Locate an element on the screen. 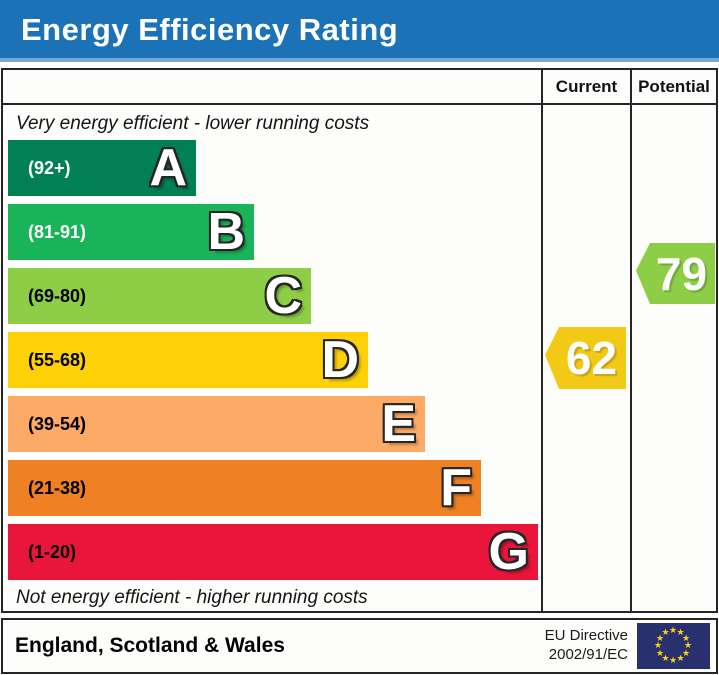 The width and height of the screenshot is (719, 675). band-range-label: (69-80) is located at coordinates (57, 295).